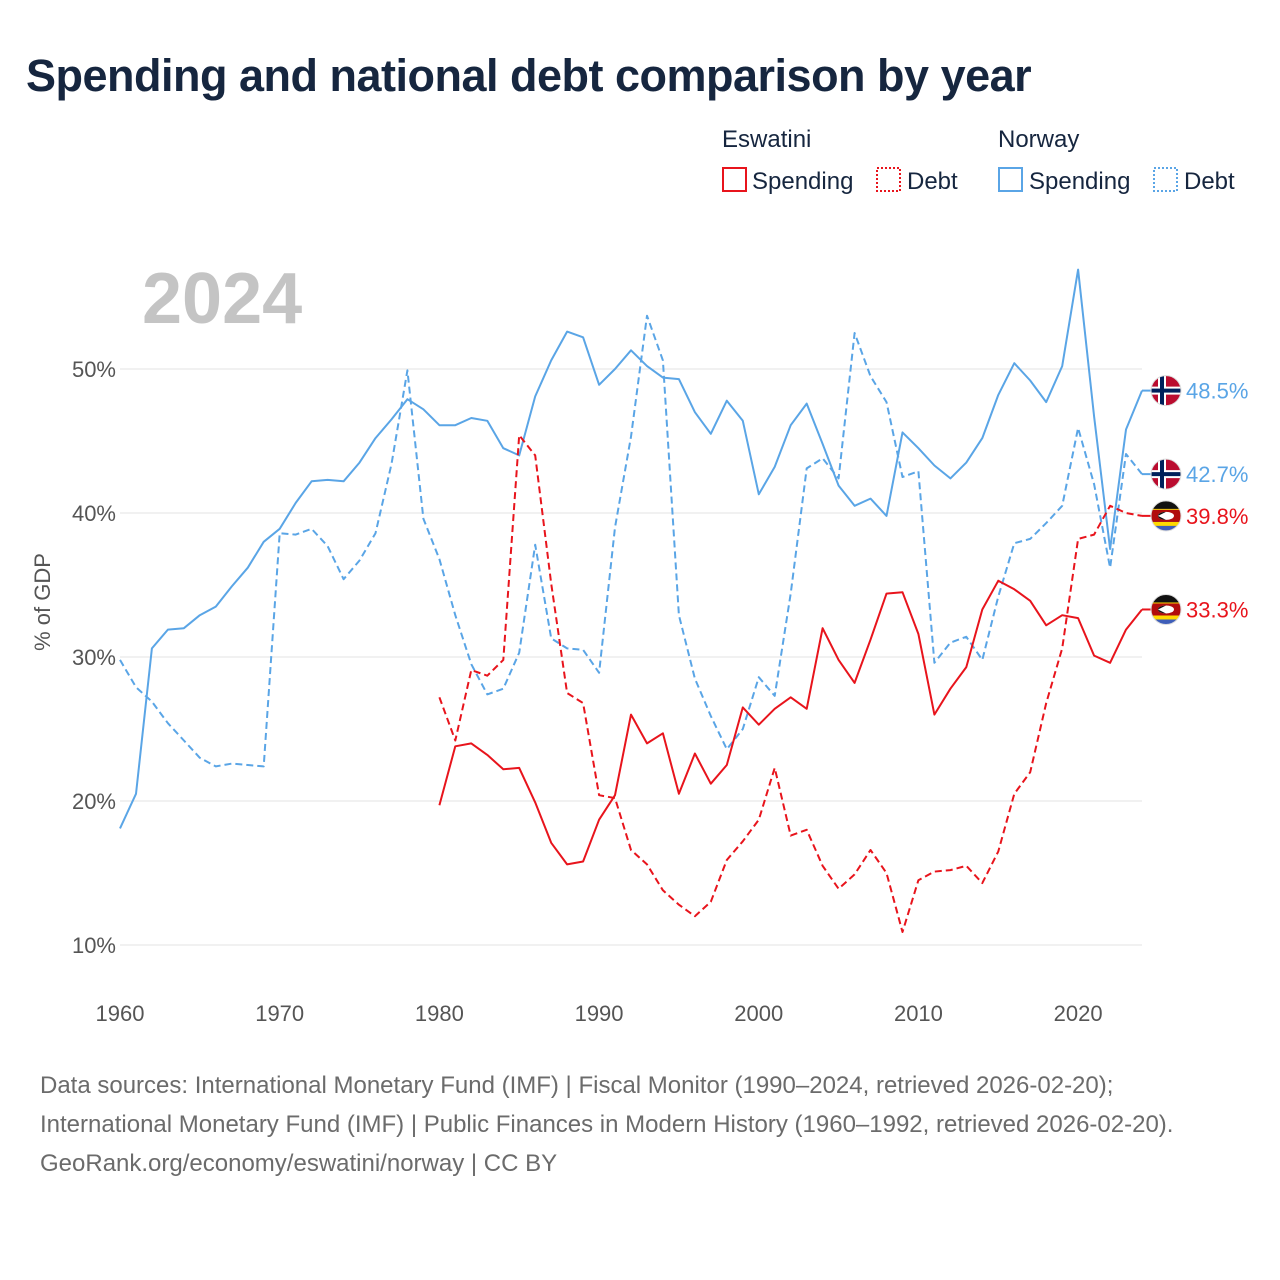 Image resolution: width=1280 pixels, height=1280 pixels. I want to click on x-tick-label: 2000, so click(758, 1013).